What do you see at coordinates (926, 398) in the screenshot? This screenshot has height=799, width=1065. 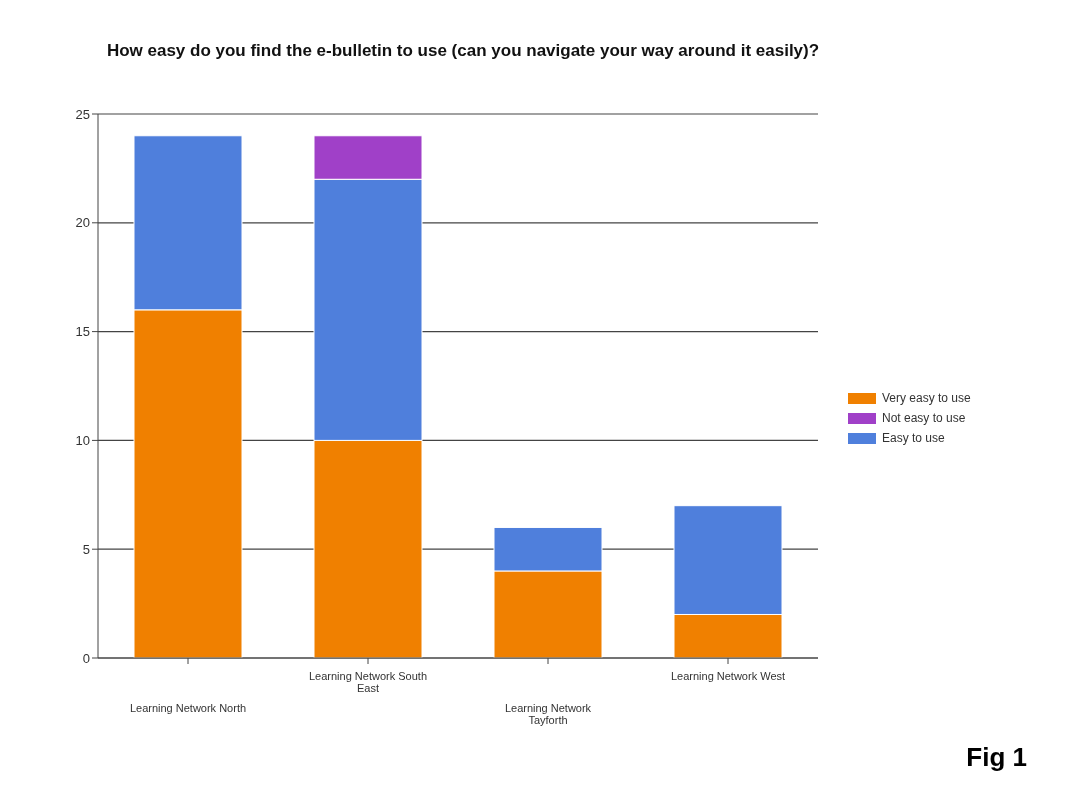 I see `legend-label: Very easy to use` at bounding box center [926, 398].